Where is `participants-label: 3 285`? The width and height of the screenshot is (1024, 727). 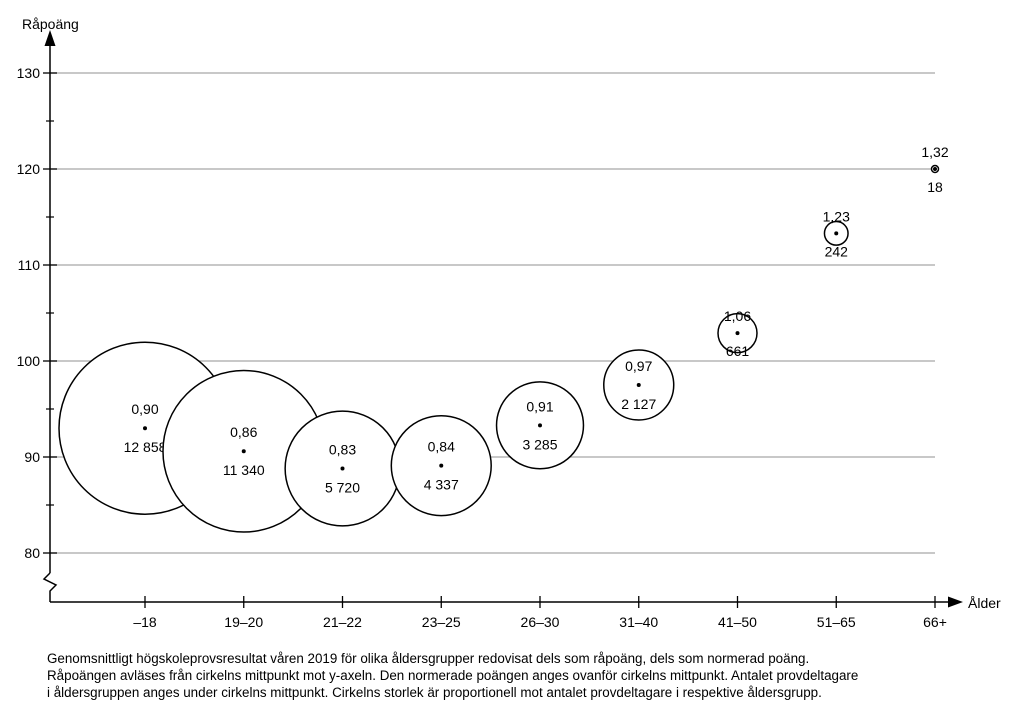
participants-label: 3 285 is located at coordinates (539, 444).